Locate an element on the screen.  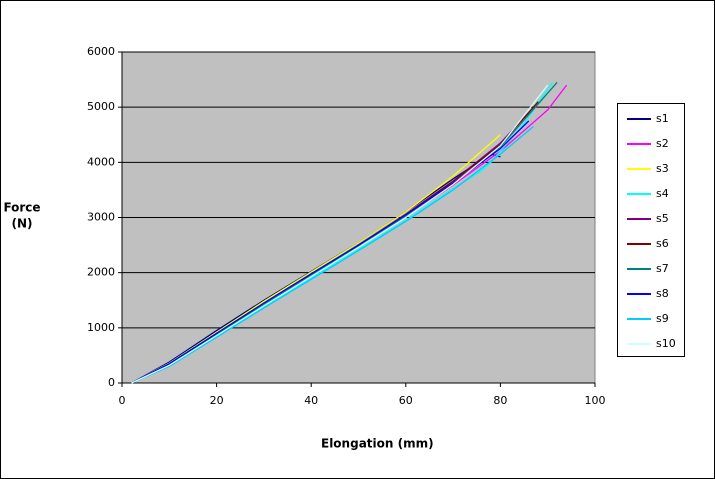
x-tick-label: 0 is located at coordinates (122, 400).